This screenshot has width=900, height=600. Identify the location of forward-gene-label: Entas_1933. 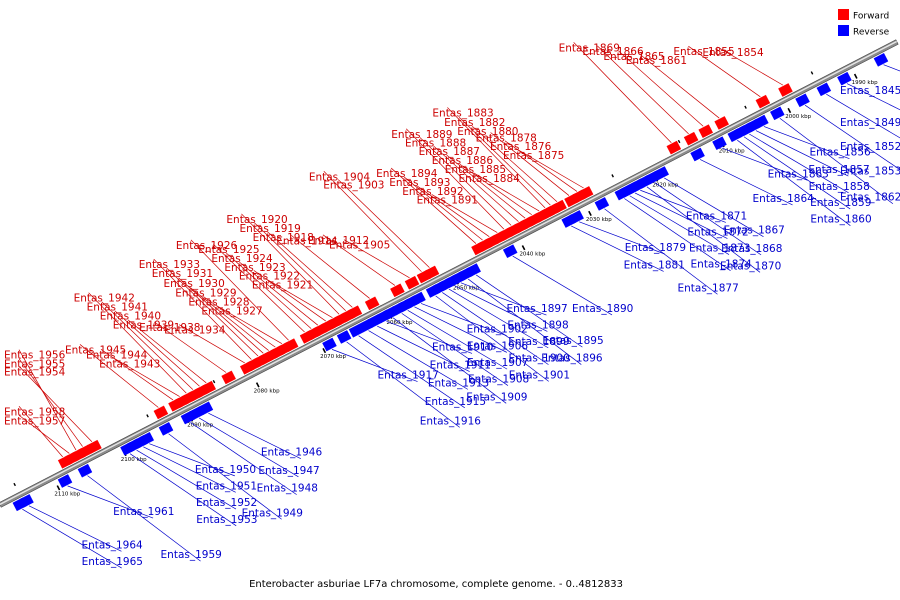
(169, 265).